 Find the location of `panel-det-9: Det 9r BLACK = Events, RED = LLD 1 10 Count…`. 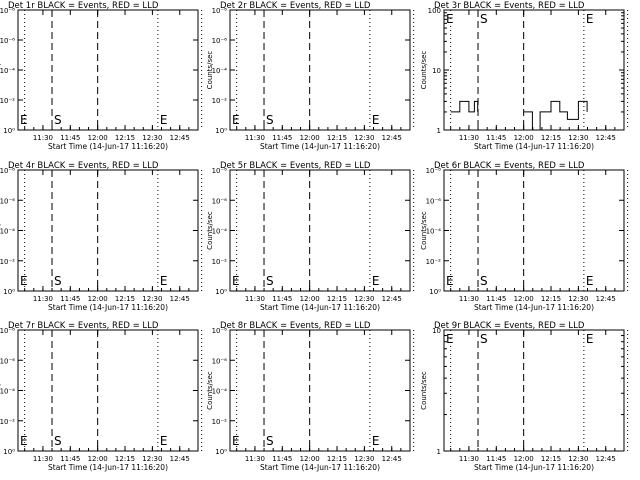

panel-det-9: Det 9r BLACK = Events, RED = LLD 1 10 Count… is located at coordinates (524, 396).